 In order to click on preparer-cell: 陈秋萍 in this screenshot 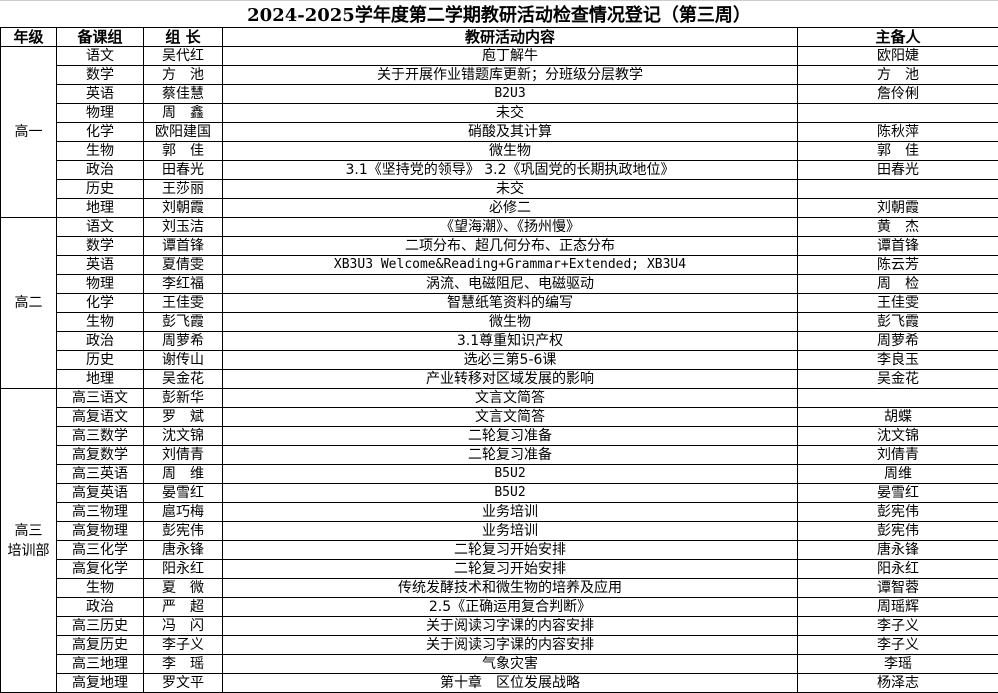, I will do `click(897, 132)`.